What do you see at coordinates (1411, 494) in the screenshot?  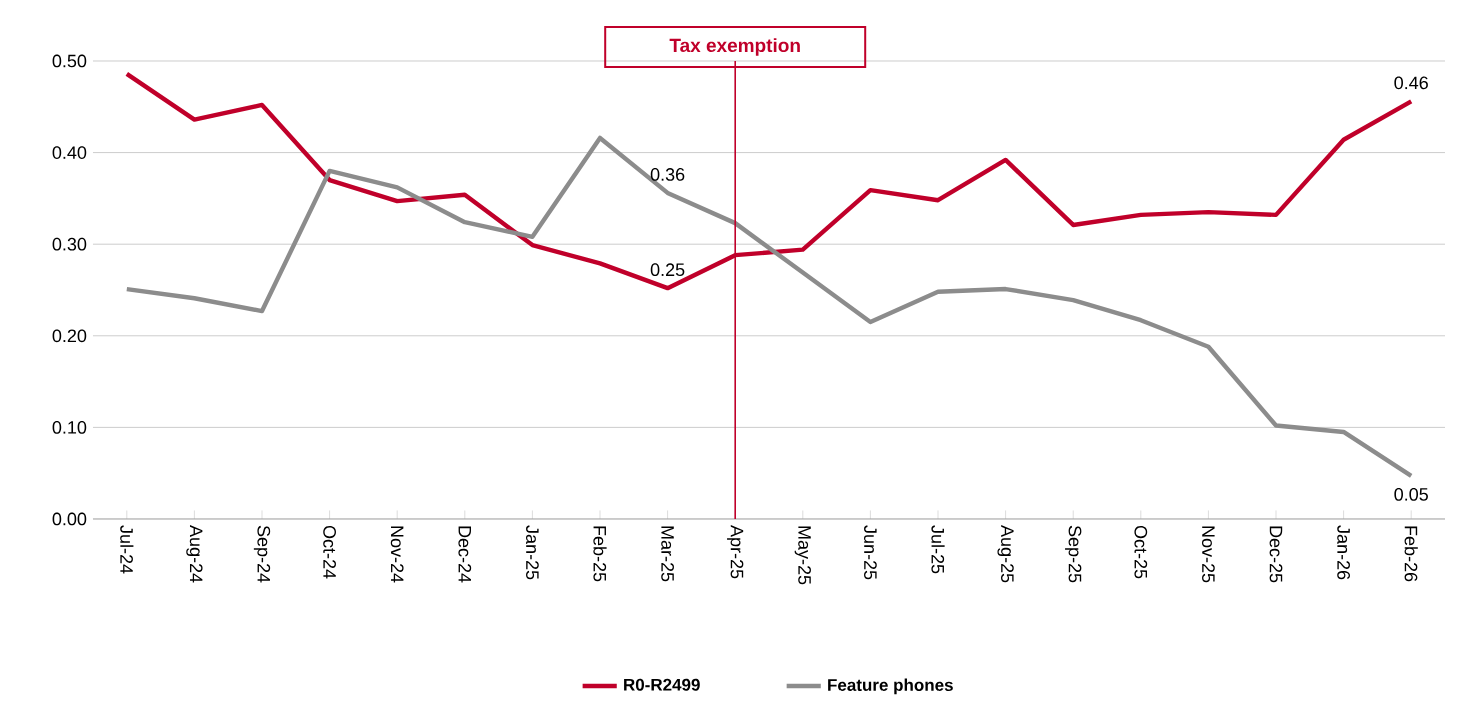 I see `data-label: 0.05` at bounding box center [1411, 494].